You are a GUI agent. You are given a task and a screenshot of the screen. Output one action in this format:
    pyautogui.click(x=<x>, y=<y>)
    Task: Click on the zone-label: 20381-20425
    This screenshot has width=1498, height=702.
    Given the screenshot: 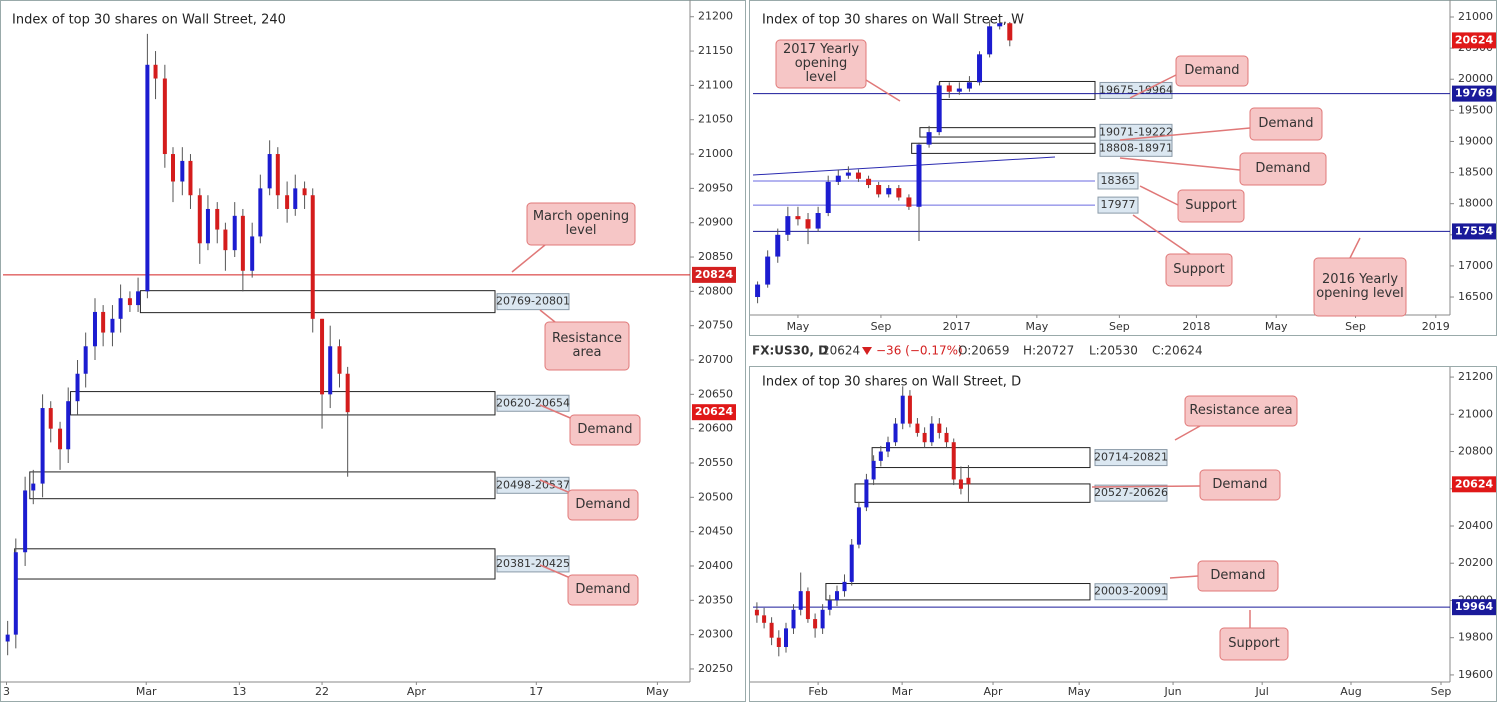 What is the action you would take?
    pyautogui.click(x=533, y=563)
    